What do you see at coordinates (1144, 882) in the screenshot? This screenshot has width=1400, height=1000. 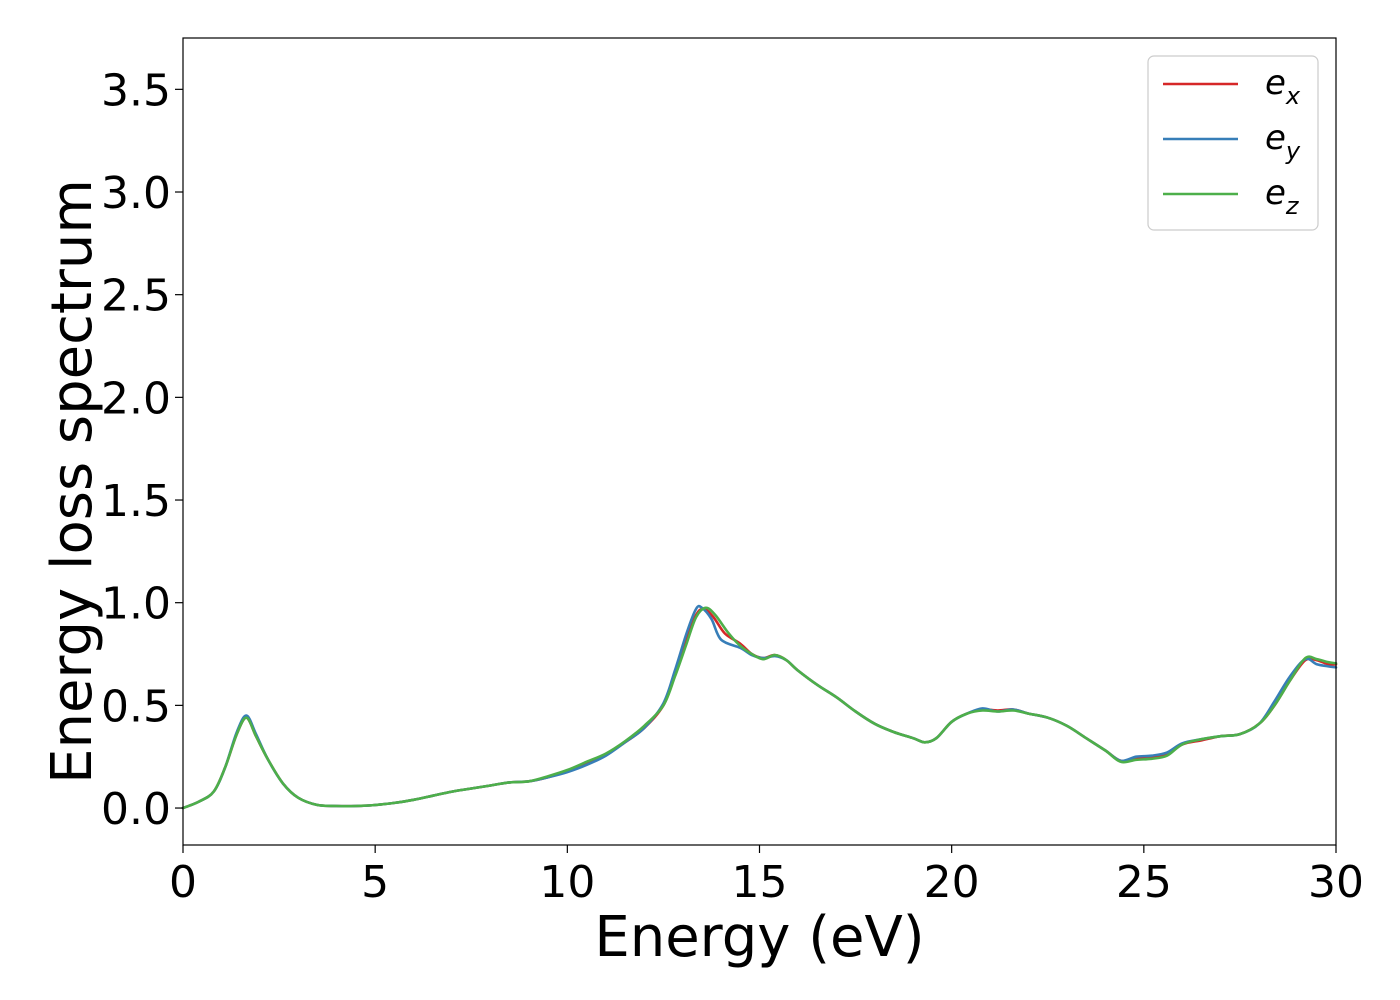 I see `x-tick-label: 25` at bounding box center [1144, 882].